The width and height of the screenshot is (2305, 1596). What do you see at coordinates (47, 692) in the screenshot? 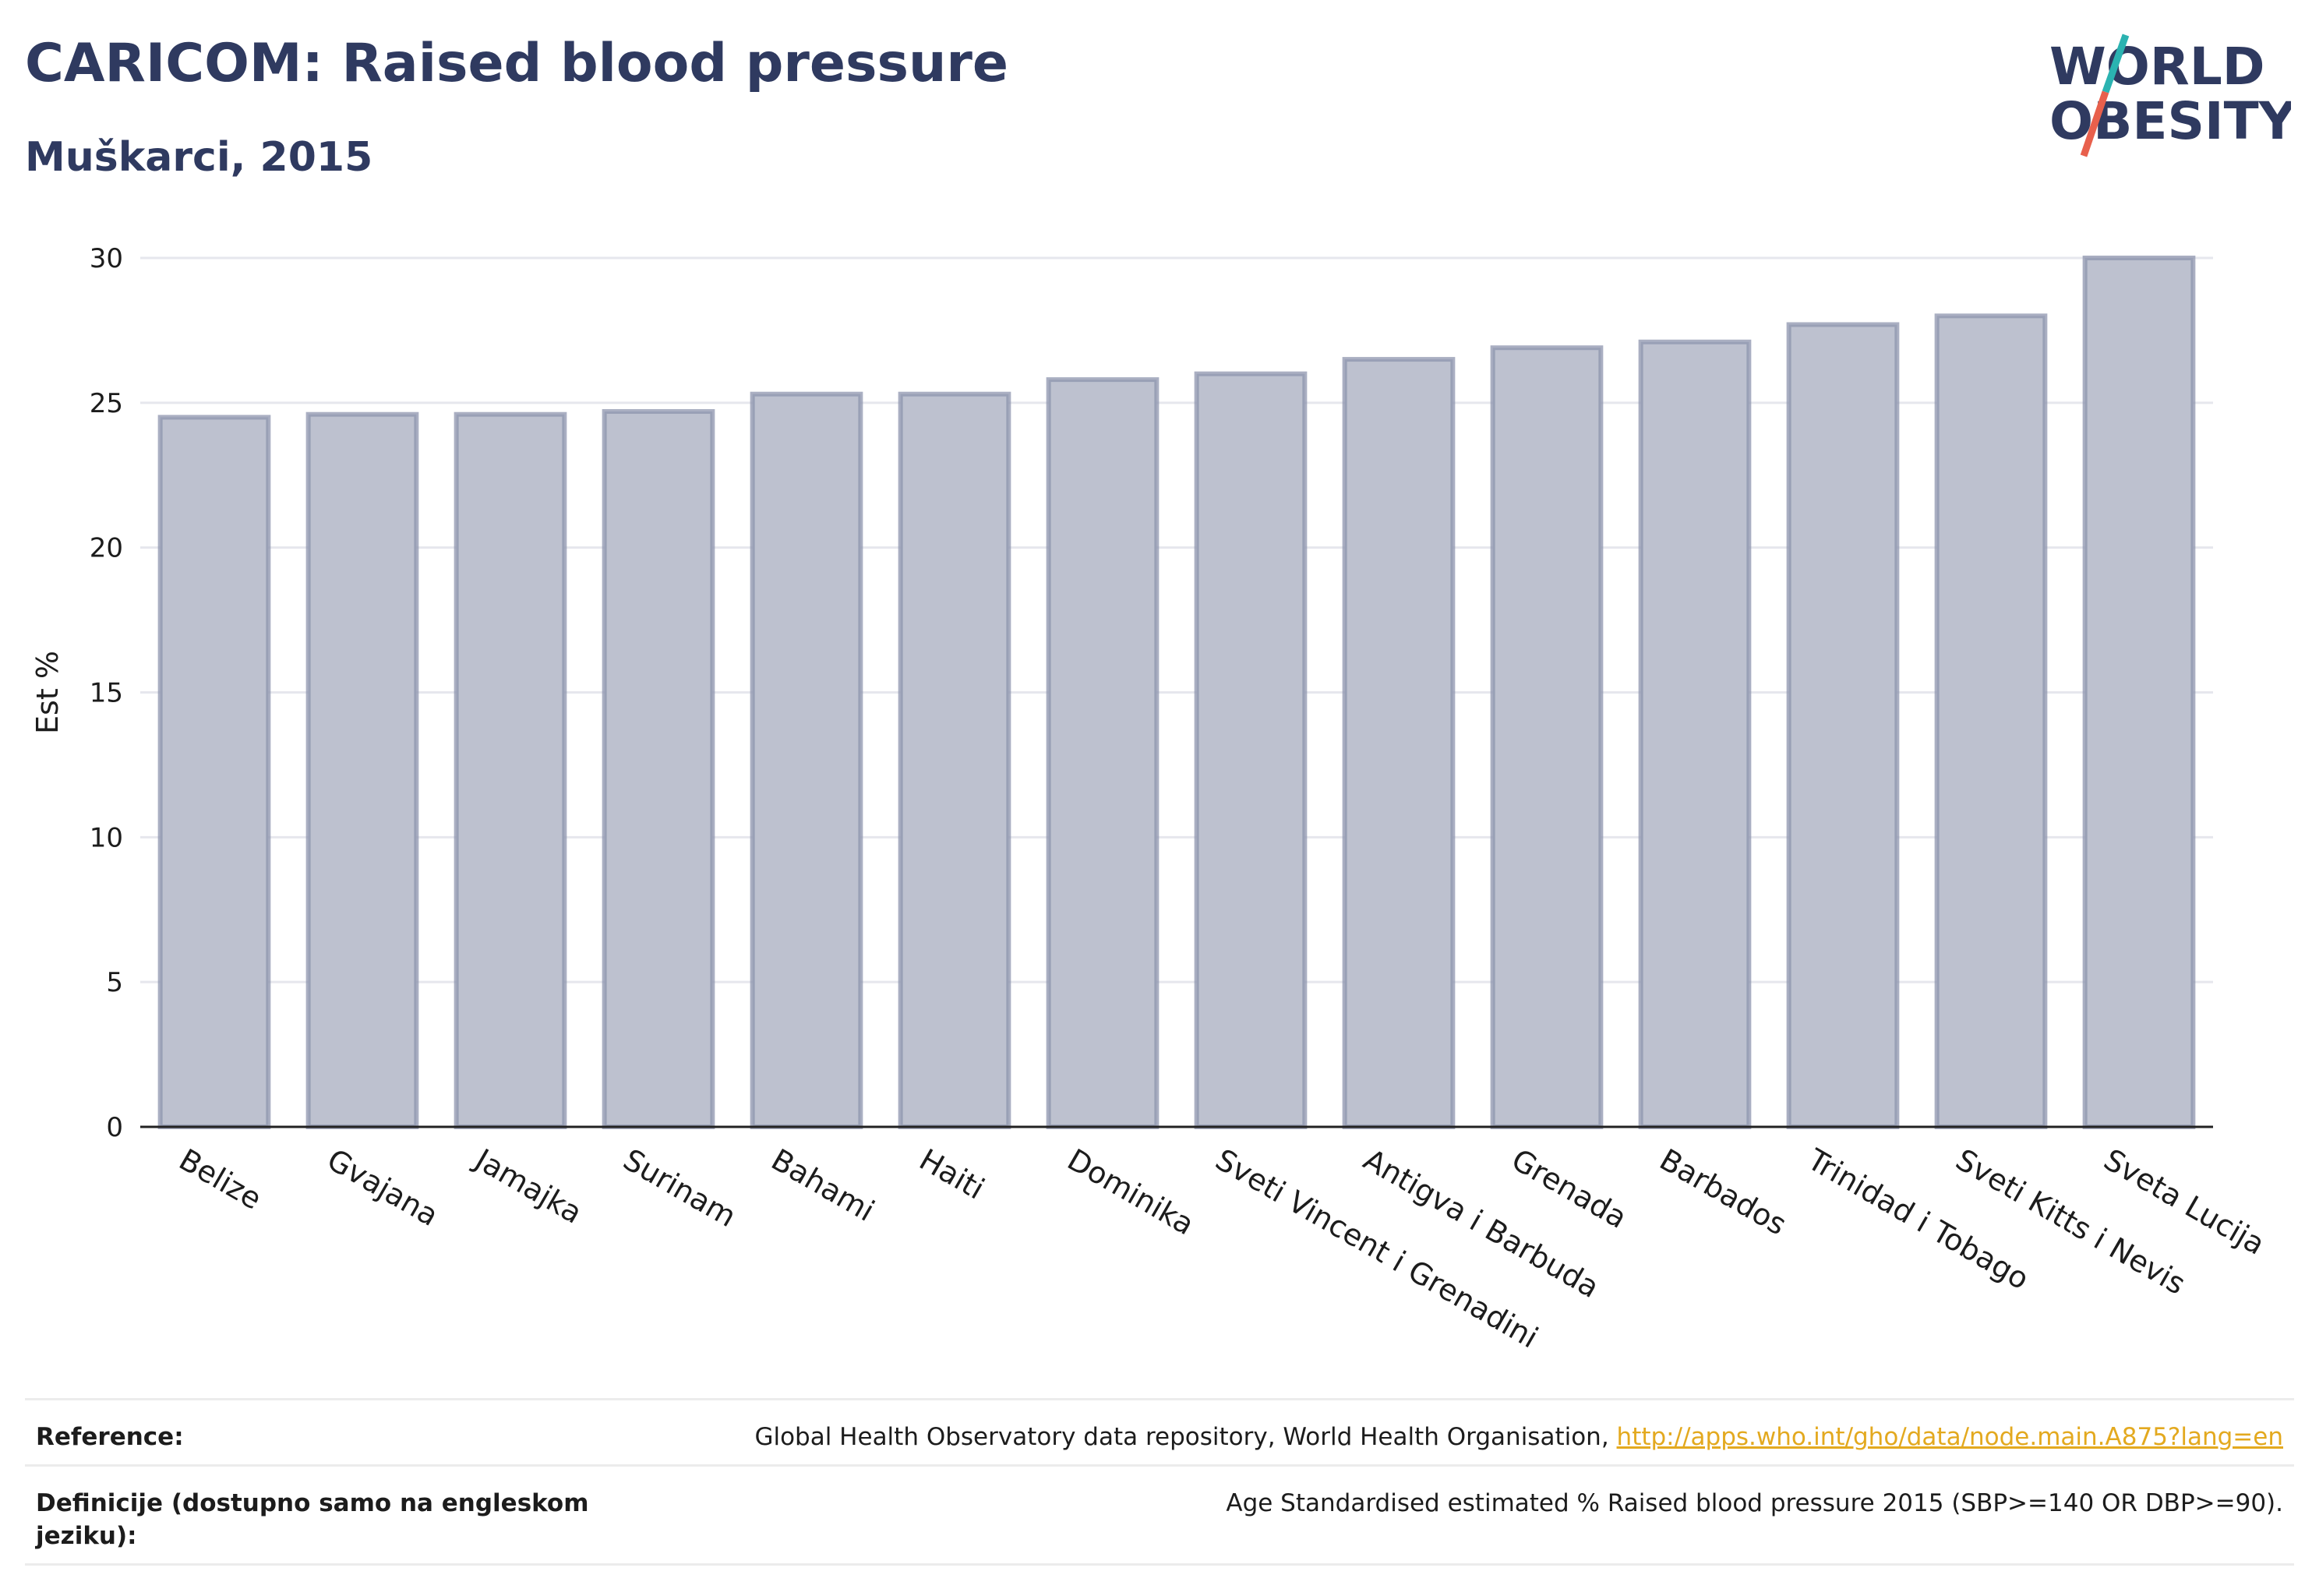
I see `y-axis-title: Est %` at bounding box center [47, 692].